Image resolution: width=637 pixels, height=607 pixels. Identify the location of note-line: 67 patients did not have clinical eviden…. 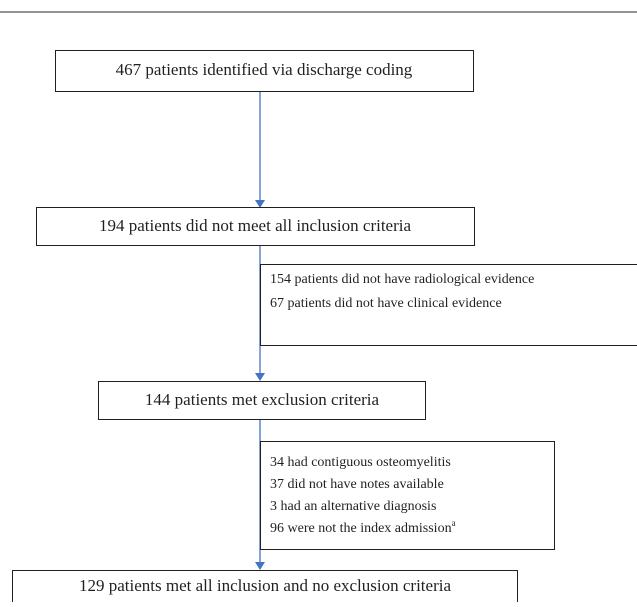
(386, 303).